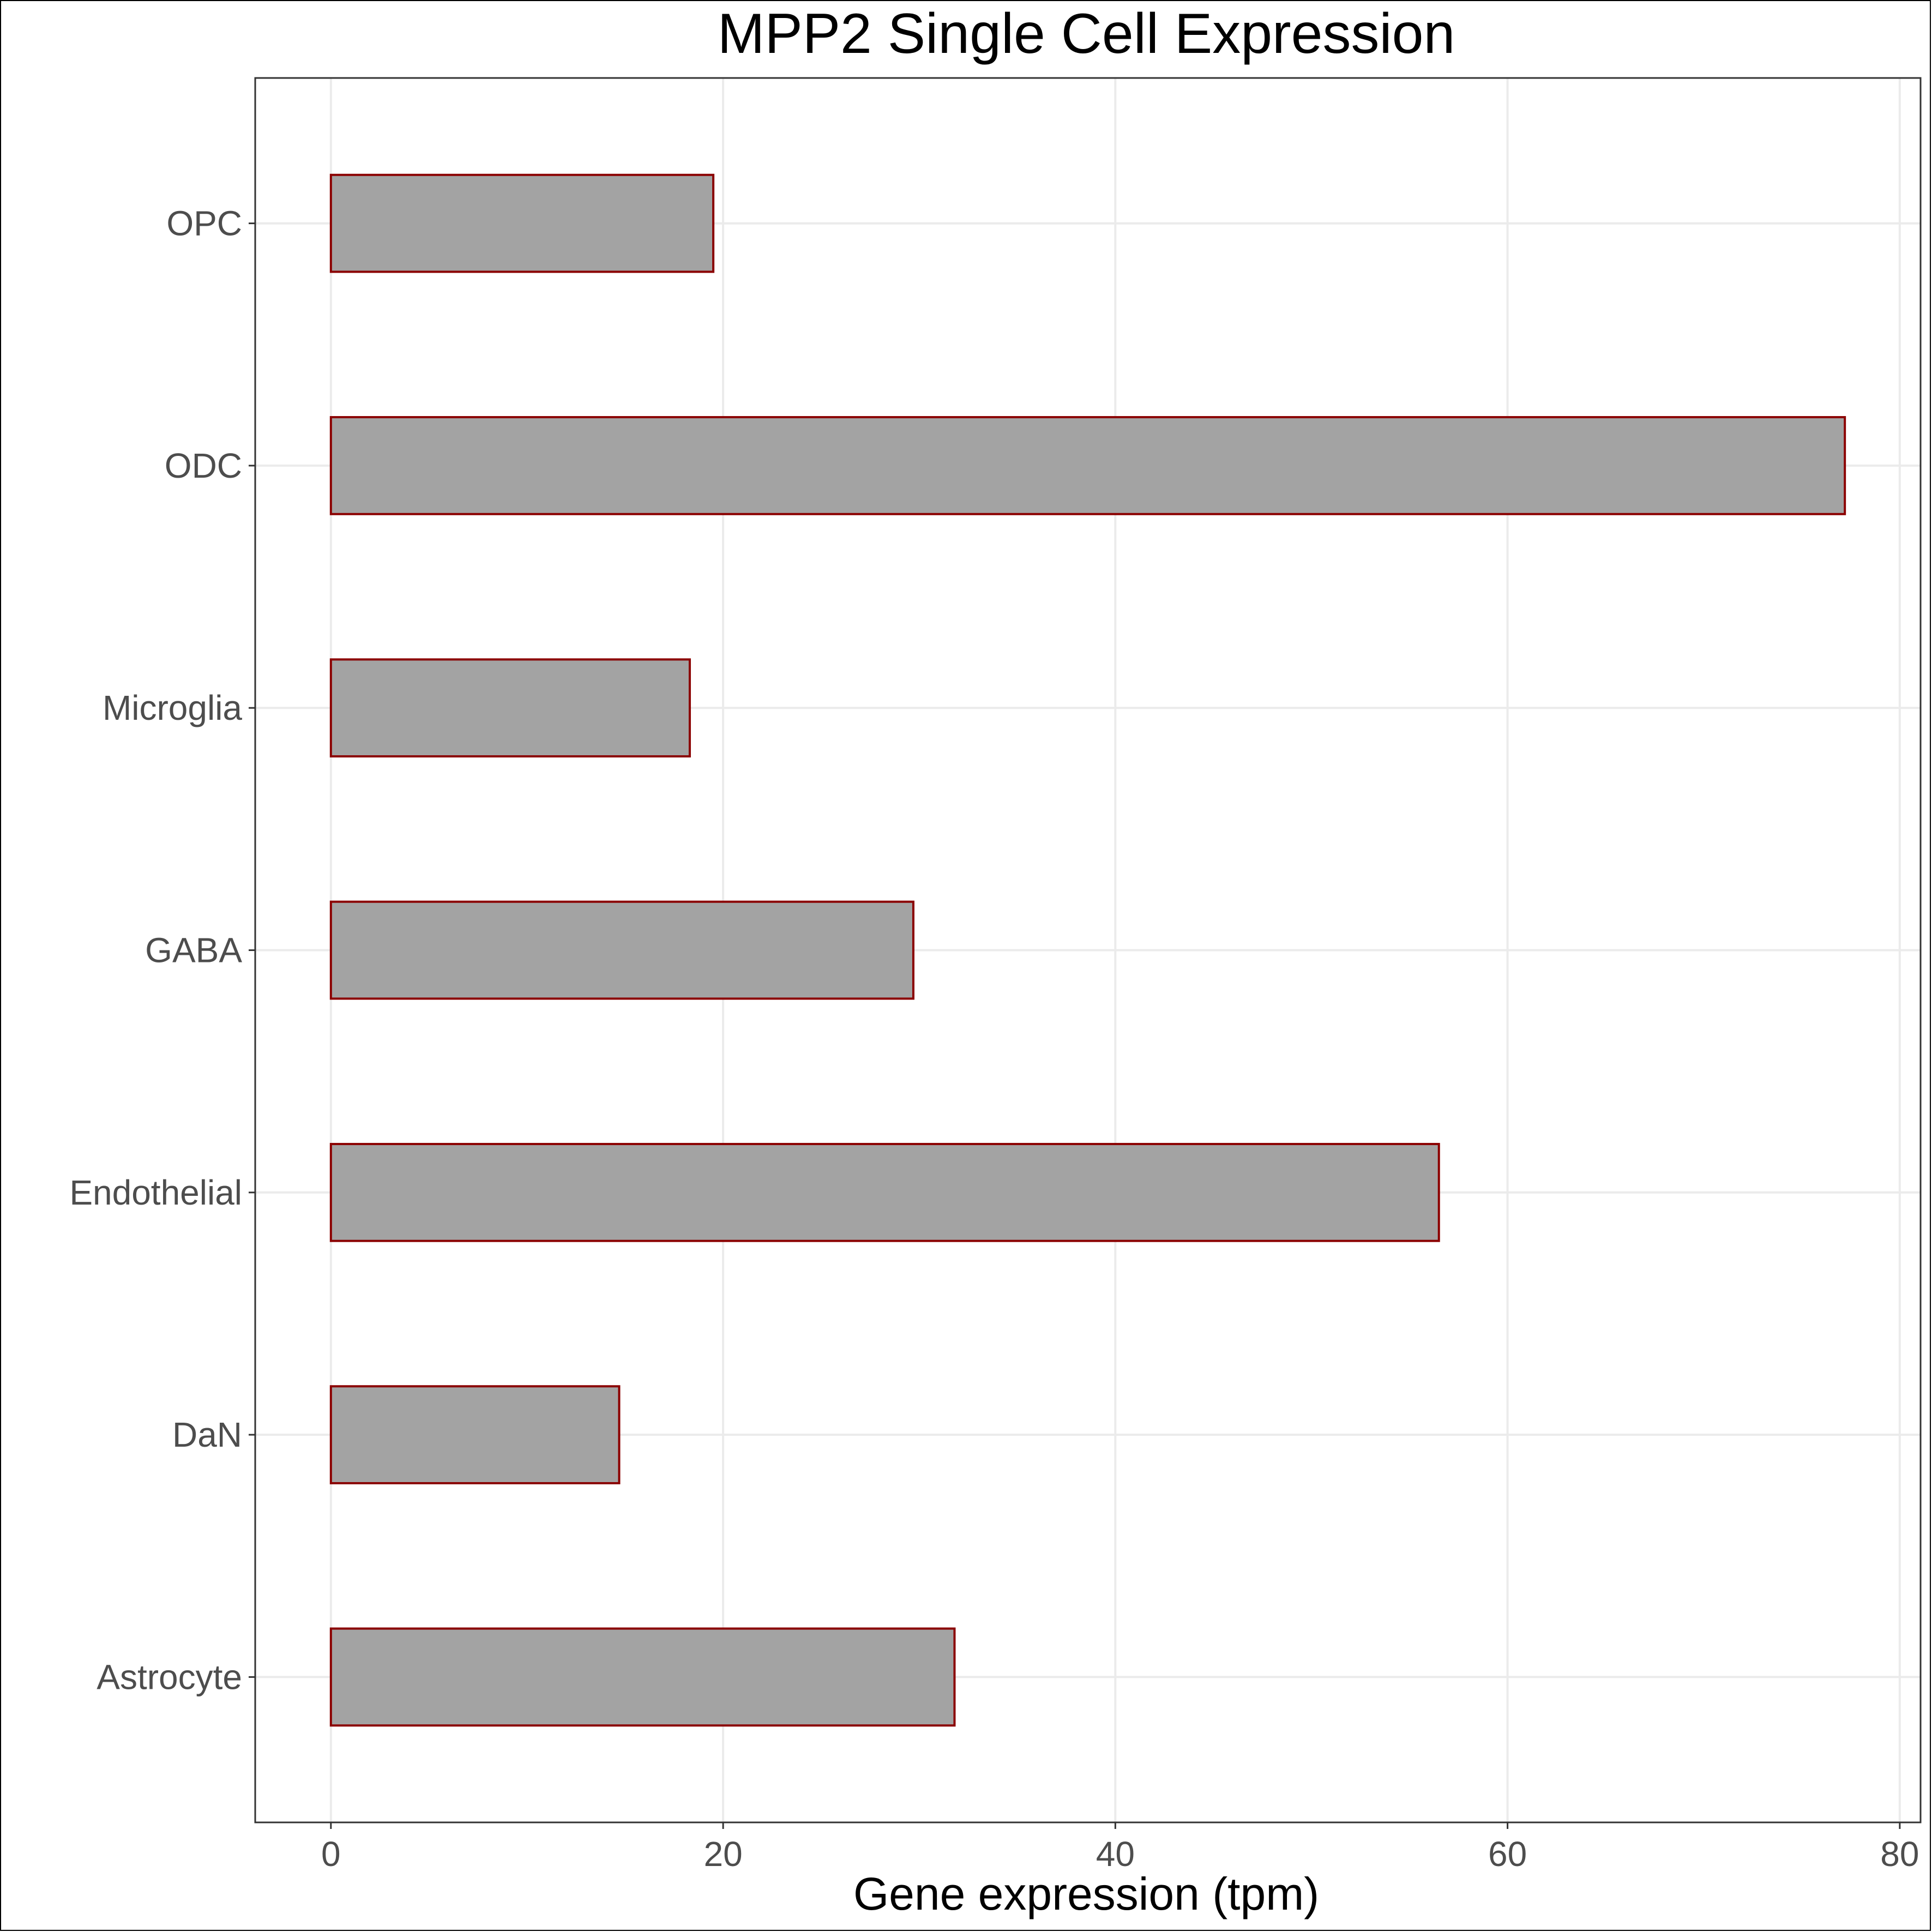 The width and height of the screenshot is (1932, 1932). I want to click on y-tick-label: Endothelial, so click(155, 1192).